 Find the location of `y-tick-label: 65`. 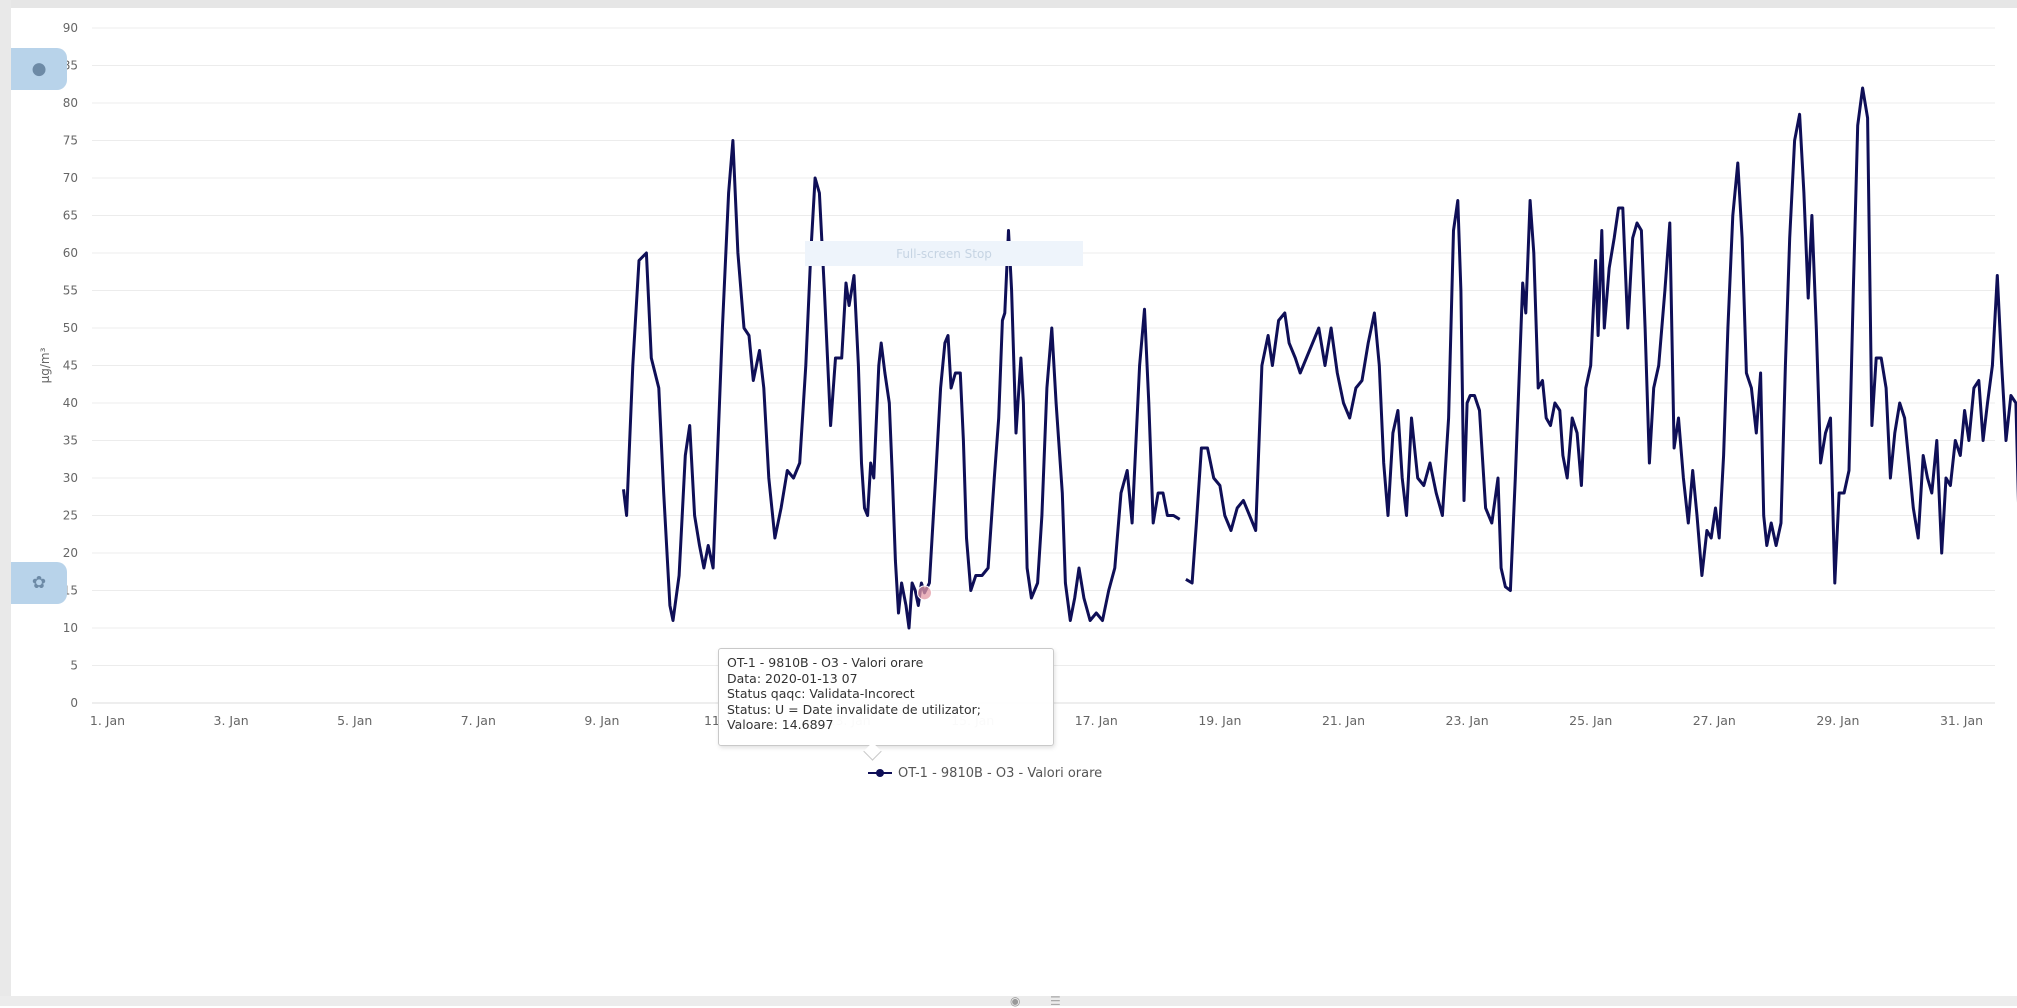

y-tick-label: 65 is located at coordinates (70, 216).